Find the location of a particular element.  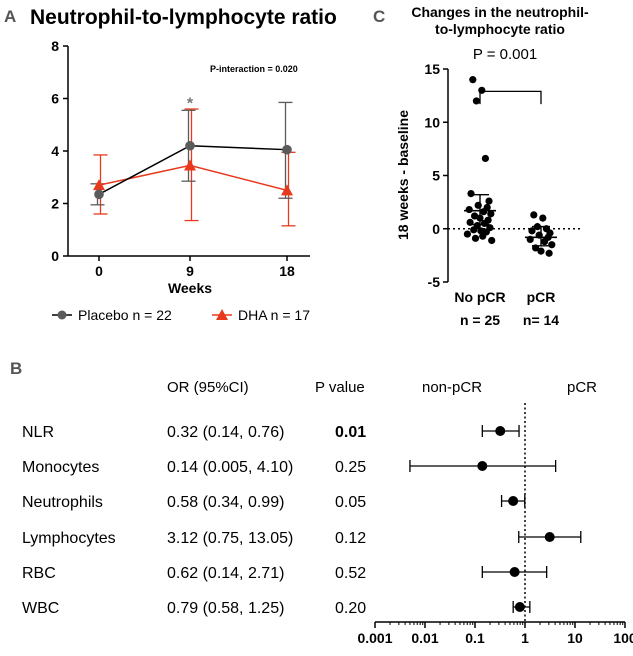

panel-b-row-or: 0.58 (0.34, 0.99) is located at coordinates (225, 502).